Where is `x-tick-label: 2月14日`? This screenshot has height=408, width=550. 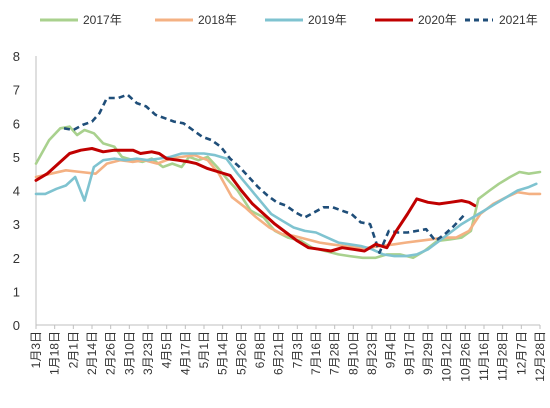 x-tick-label: 2月14日 is located at coordinates (92, 353).